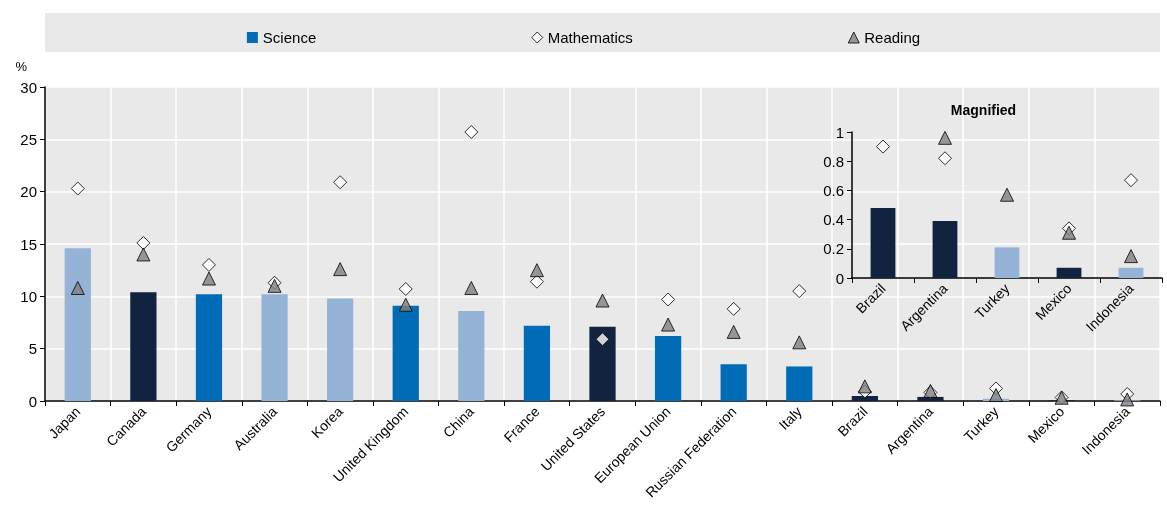  What do you see at coordinates (21, 66) in the screenshot?
I see `y-axis-title: %` at bounding box center [21, 66].